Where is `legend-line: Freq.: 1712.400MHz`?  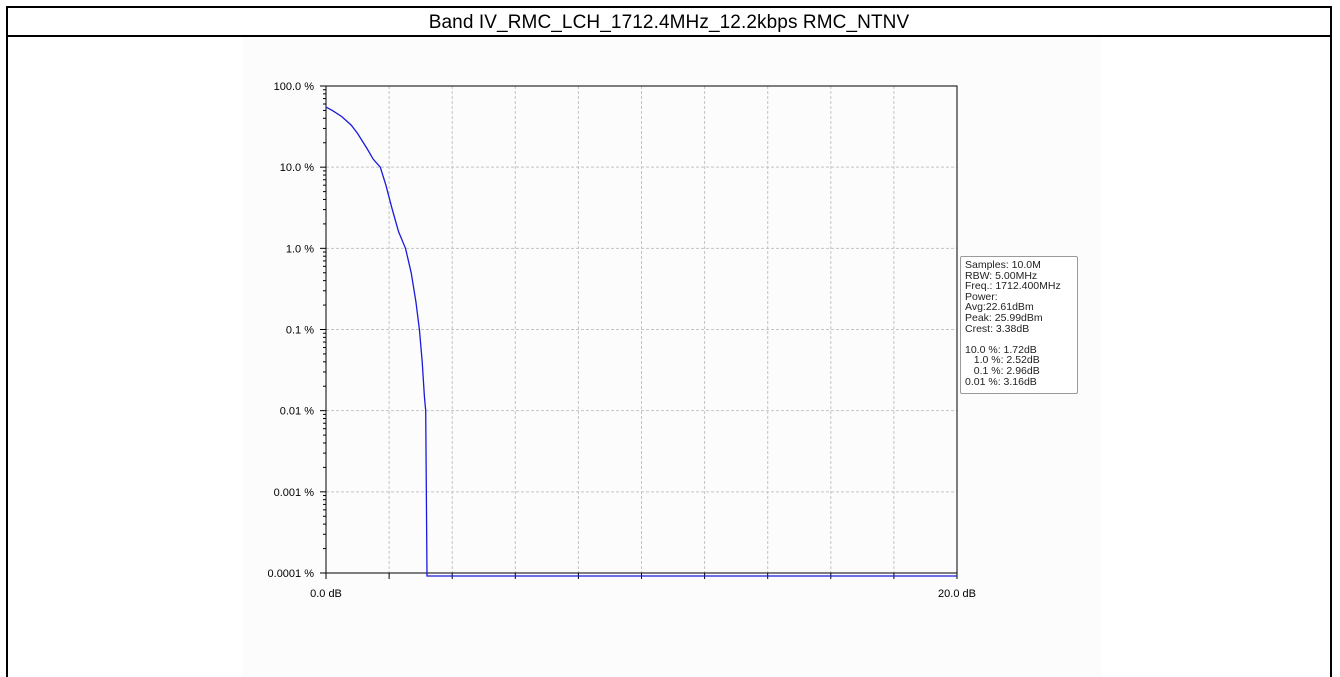
legend-line: Freq.: 1712.400MHz is located at coordinates (1013, 286).